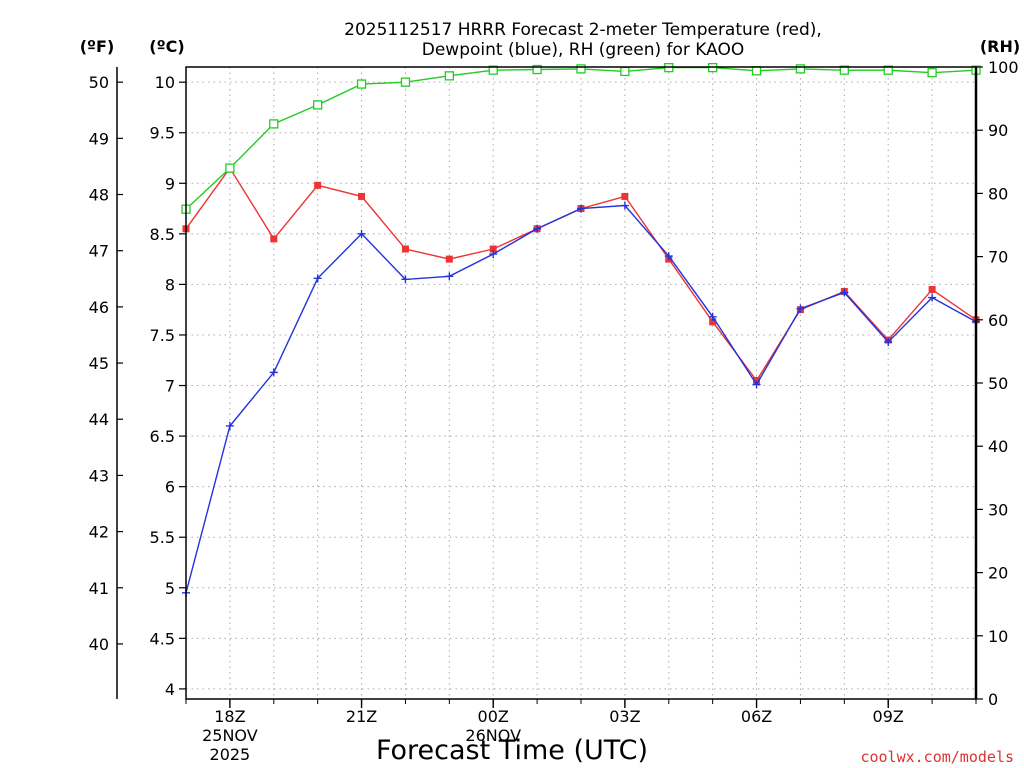  Describe the element at coordinates (230, 735) in the screenshot. I see `x-tick-date-label: 25NOV` at that location.